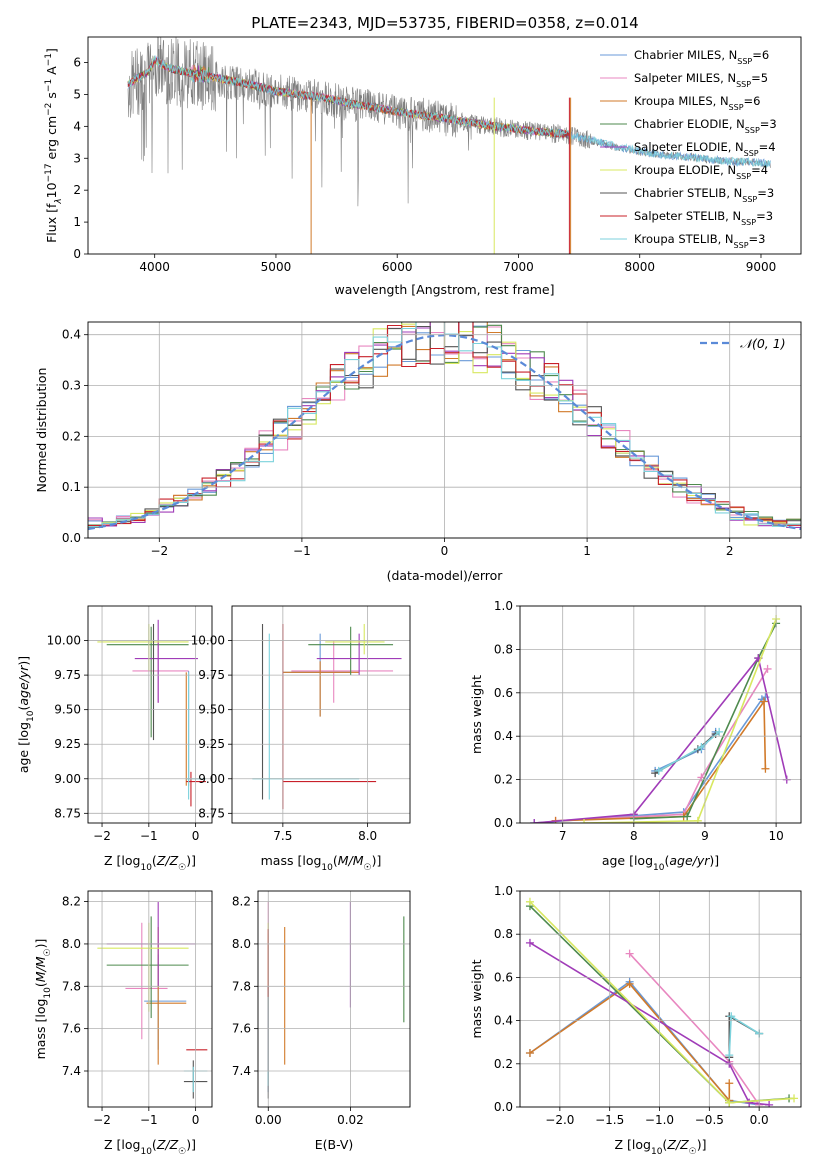 The height and width of the screenshot is (1170, 819). What do you see at coordinates (689, 124) in the screenshot?
I see `legend-name: Chabrier ELODIE, N` at bounding box center [689, 124].